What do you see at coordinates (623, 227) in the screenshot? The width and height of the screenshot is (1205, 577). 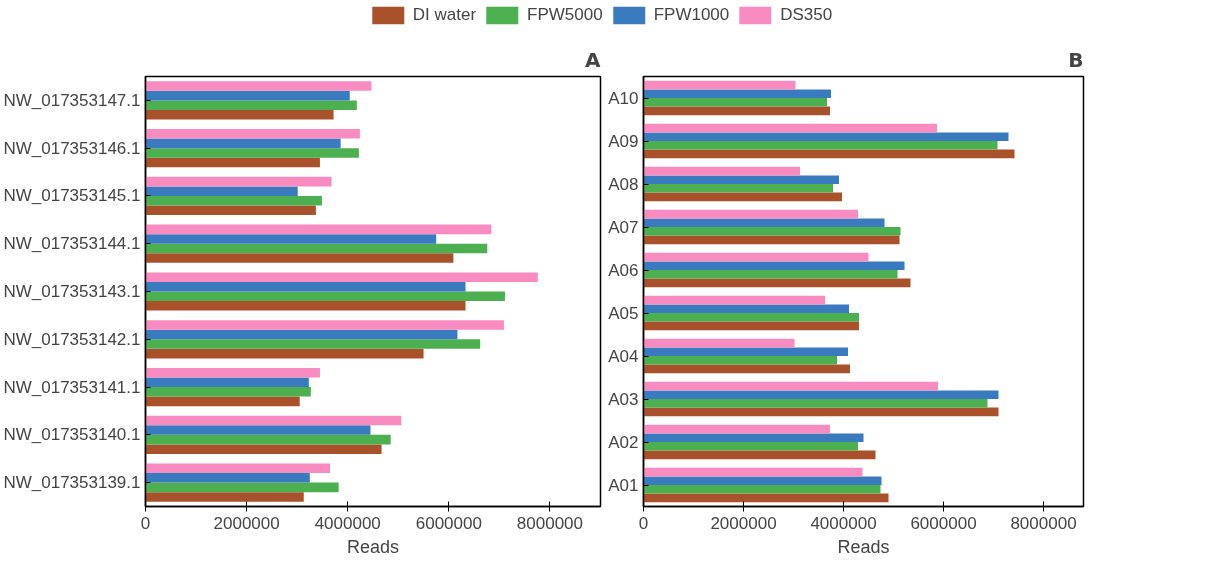 I see `y-tick-label: A07` at bounding box center [623, 227].